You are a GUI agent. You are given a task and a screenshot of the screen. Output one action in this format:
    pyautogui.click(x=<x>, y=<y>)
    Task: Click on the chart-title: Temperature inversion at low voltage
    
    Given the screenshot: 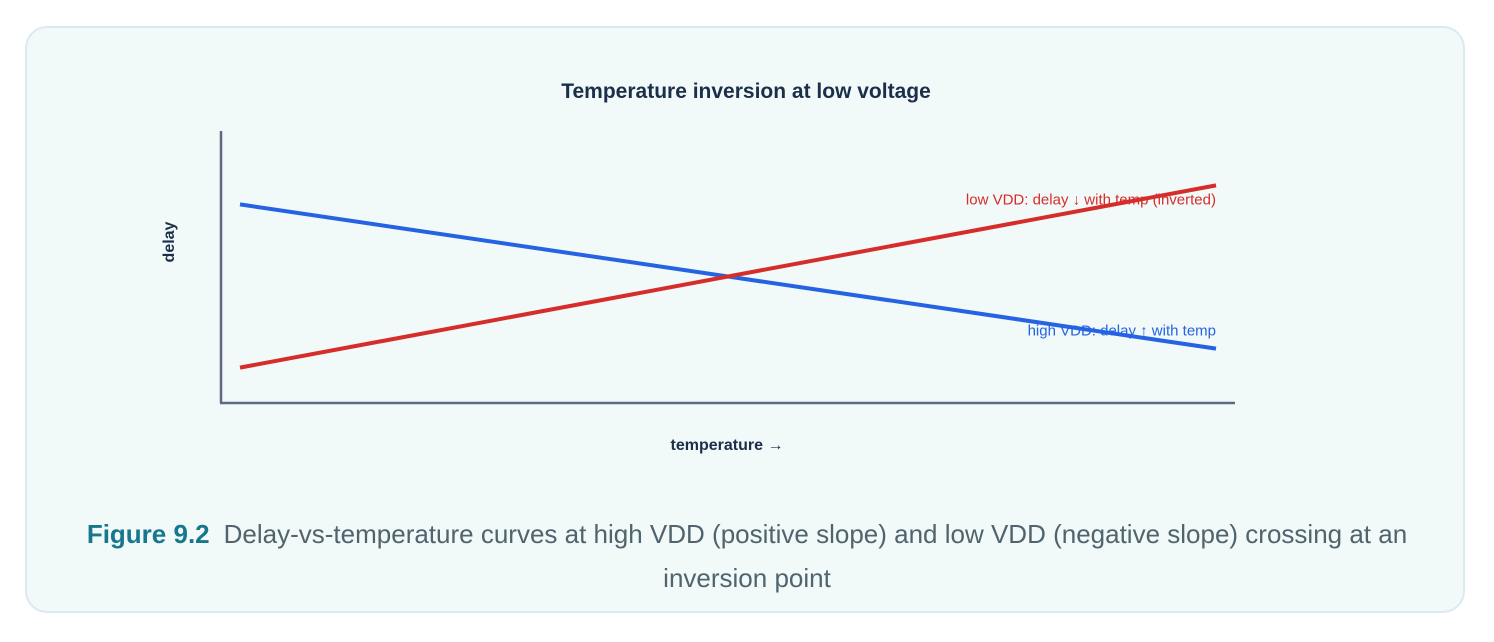 What is the action you would take?
    pyautogui.click(x=746, y=91)
    